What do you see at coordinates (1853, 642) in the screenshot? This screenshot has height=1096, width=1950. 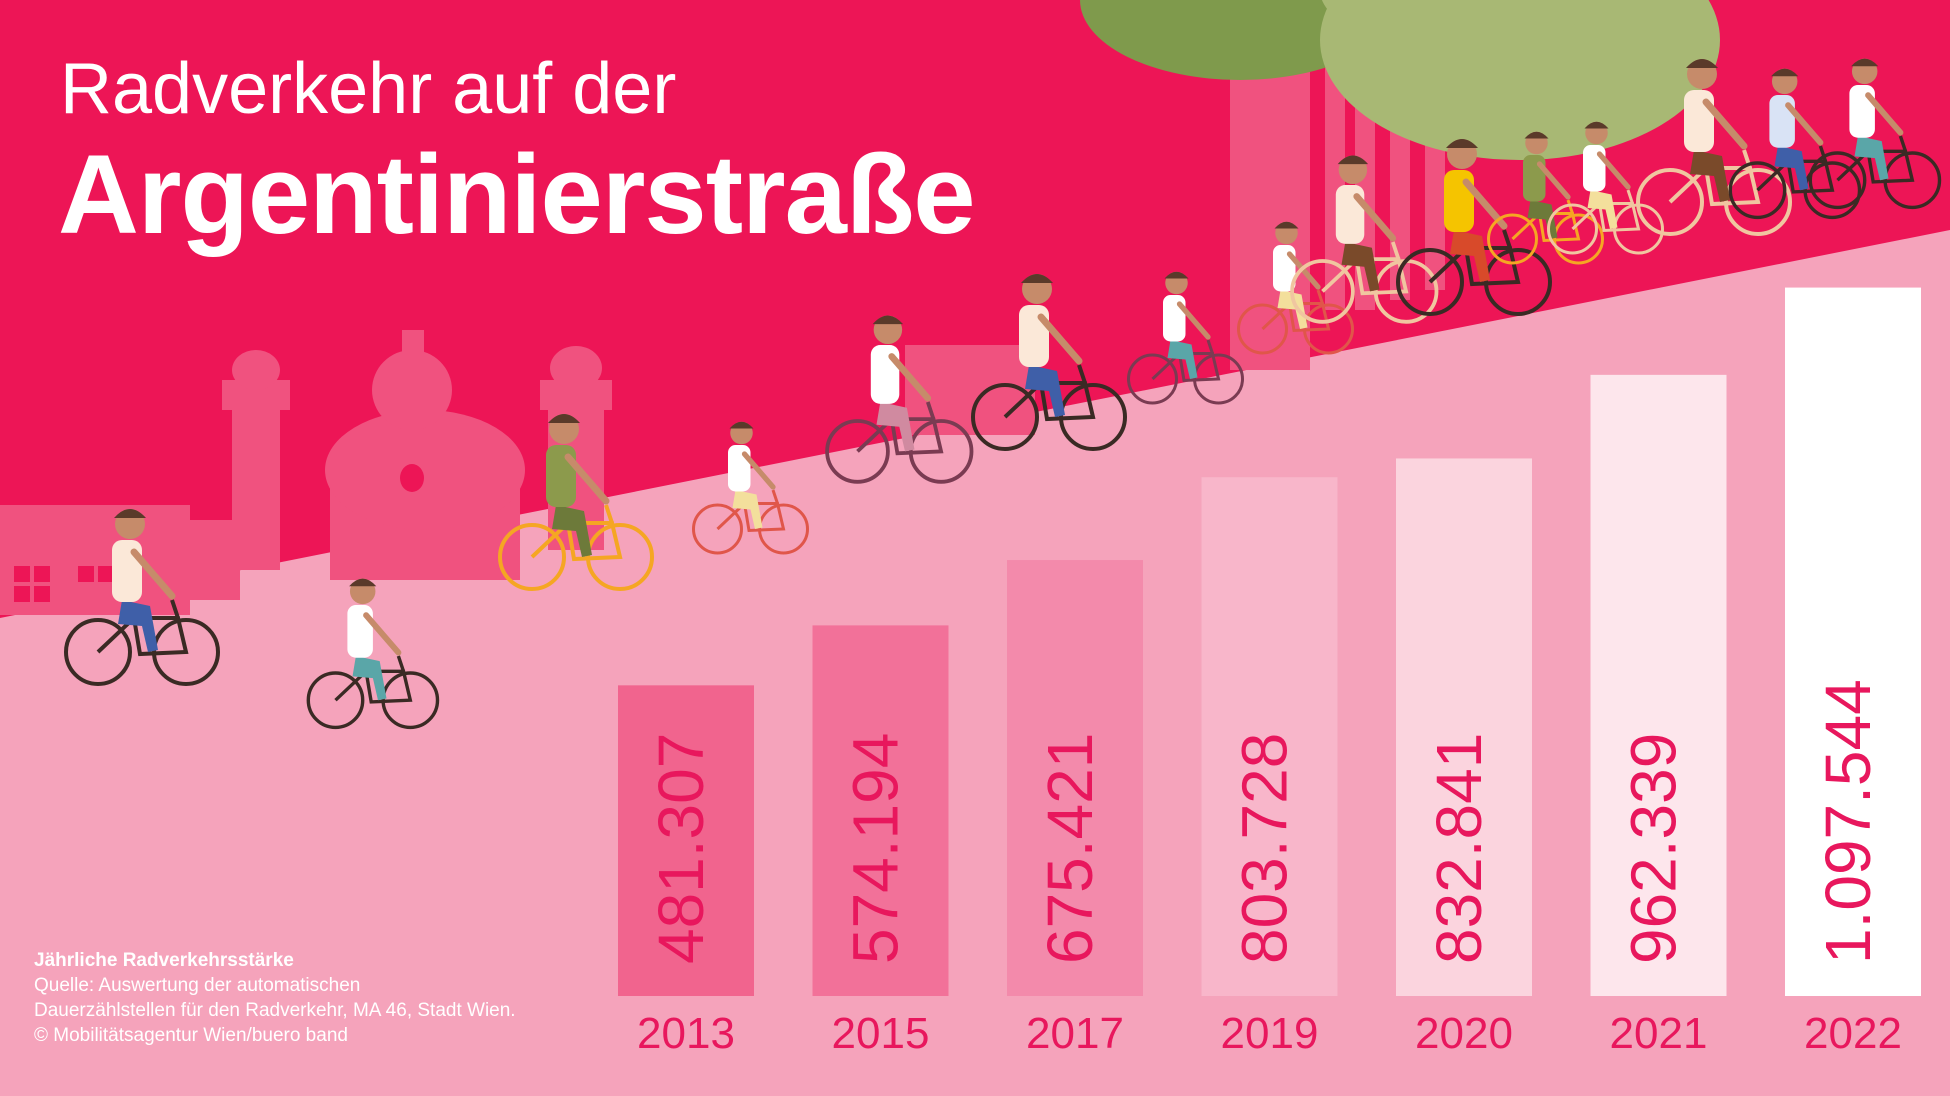 I see `bar-2022` at bounding box center [1853, 642].